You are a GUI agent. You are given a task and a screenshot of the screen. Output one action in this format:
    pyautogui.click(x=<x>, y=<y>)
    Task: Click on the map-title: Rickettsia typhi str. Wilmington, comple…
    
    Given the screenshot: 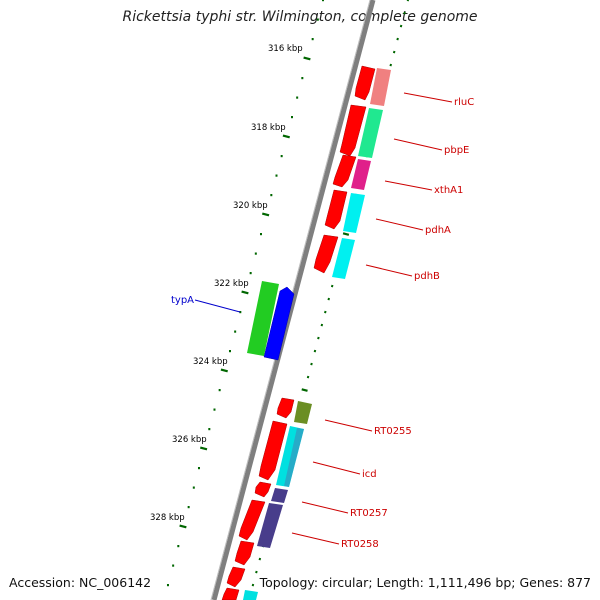 What is the action you would take?
    pyautogui.click(x=300, y=17)
    